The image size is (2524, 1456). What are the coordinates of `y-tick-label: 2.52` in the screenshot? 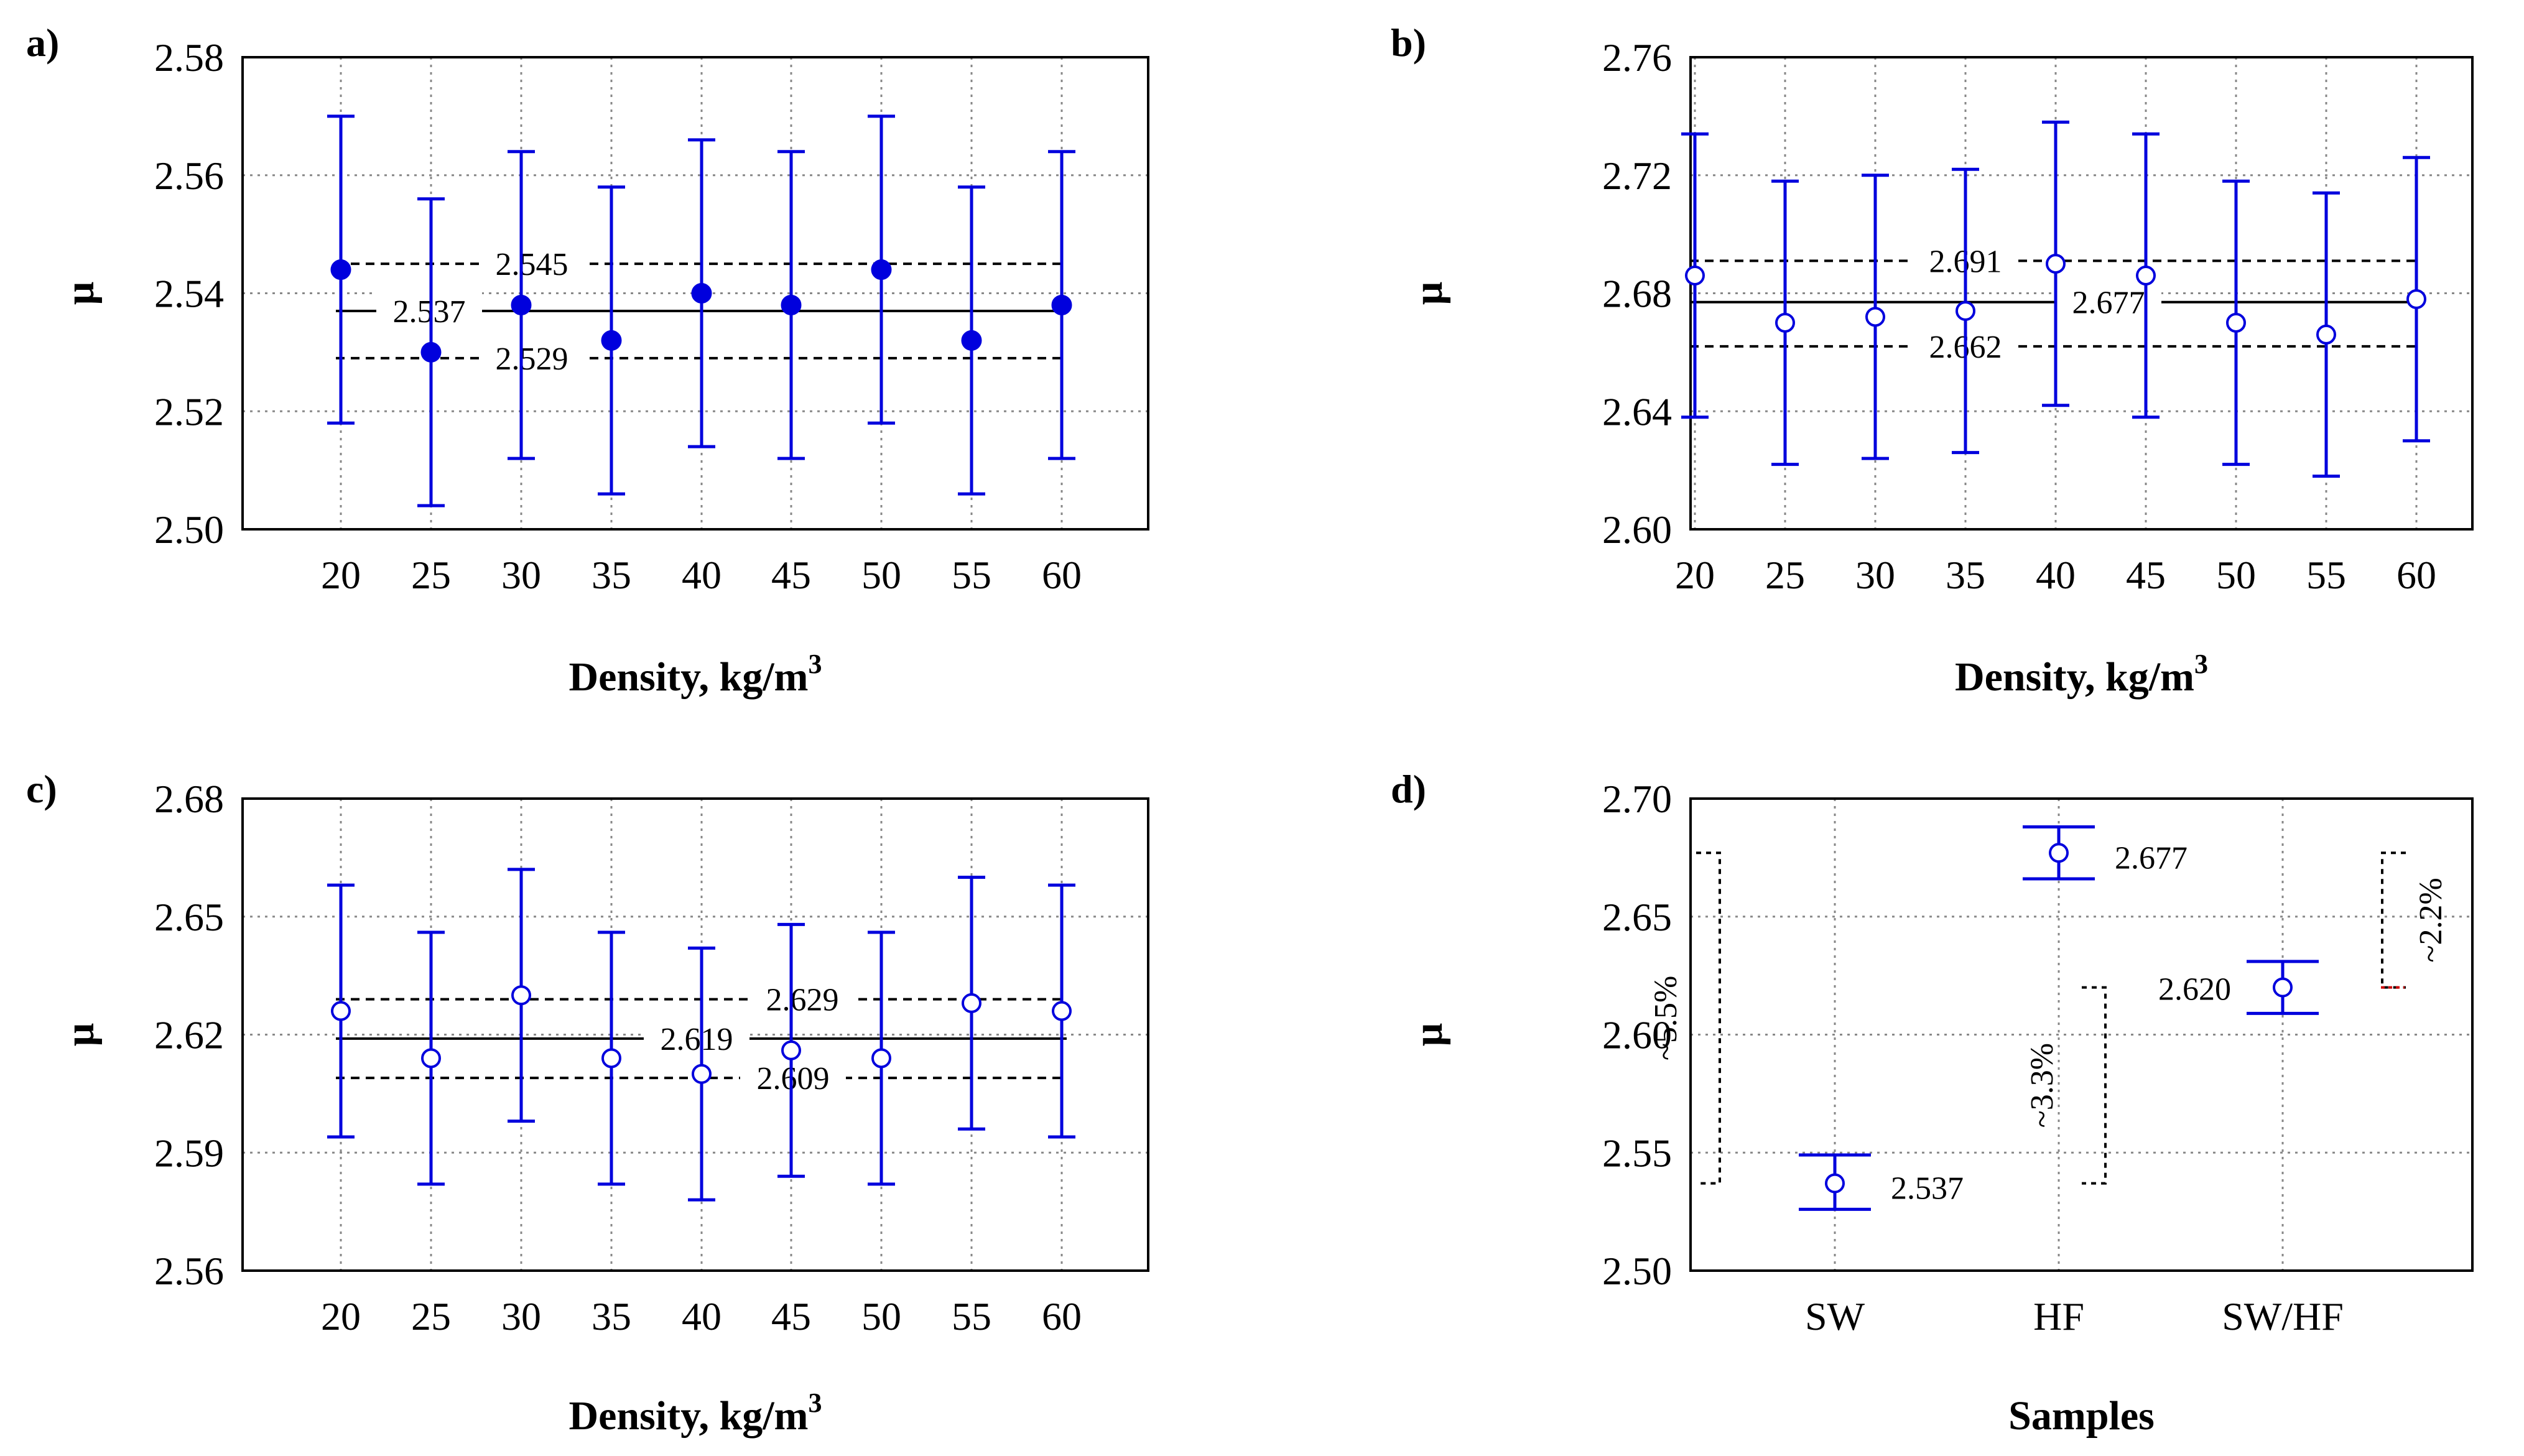 It's located at (189, 411).